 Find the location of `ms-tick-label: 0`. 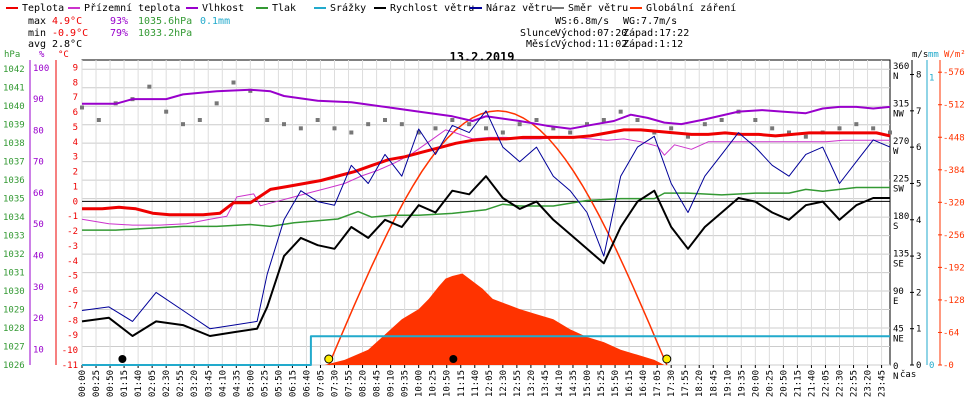

ms-tick-label: 0 is located at coordinates (918, 366).